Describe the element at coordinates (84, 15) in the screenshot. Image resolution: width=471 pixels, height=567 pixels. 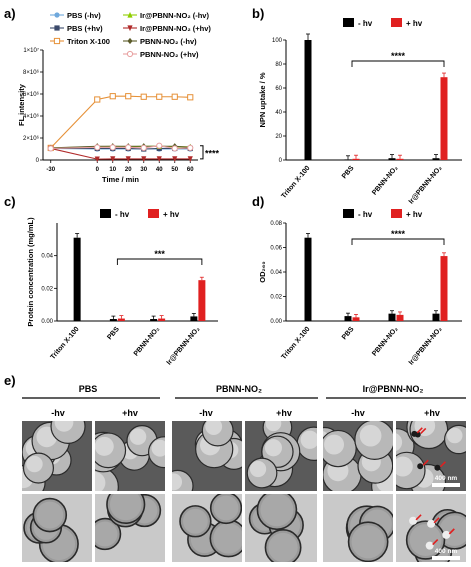
I see `legend-label: PBS (-hv)` at that location.